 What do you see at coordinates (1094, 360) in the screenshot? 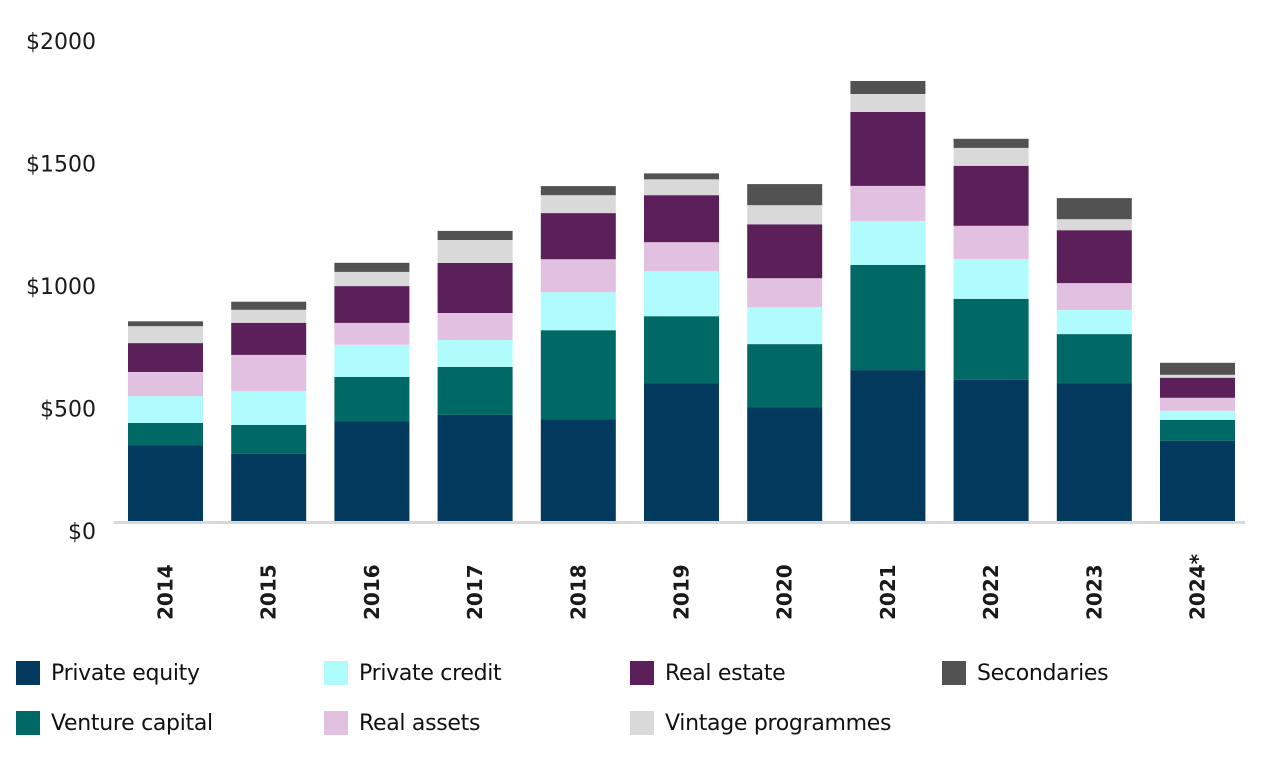
I see `bar-stack-2023` at bounding box center [1094, 360].